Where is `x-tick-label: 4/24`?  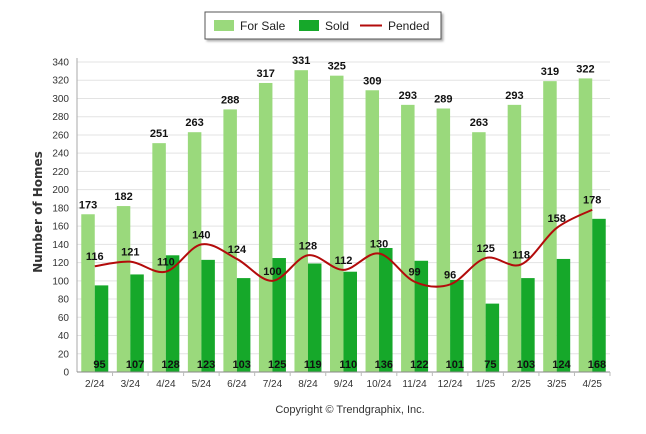
x-tick-label: 4/24 is located at coordinates (166, 384).